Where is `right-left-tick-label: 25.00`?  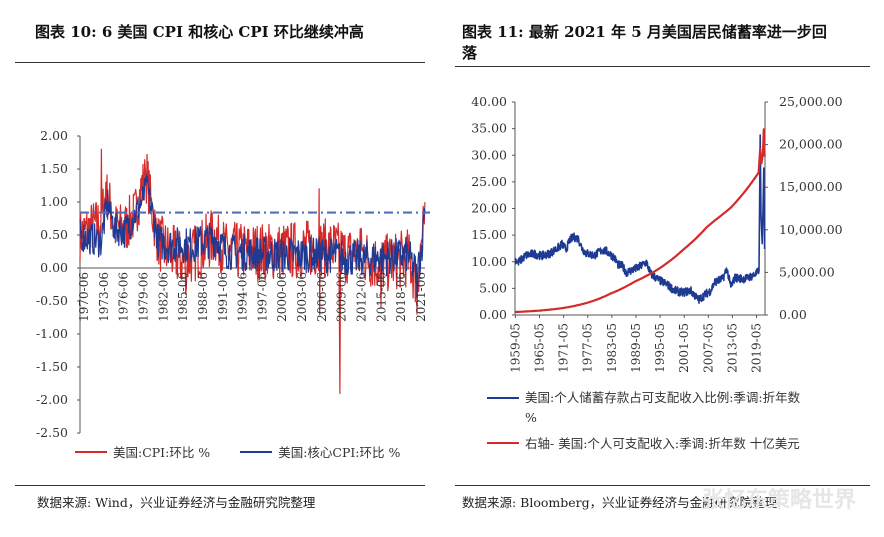 right-left-tick-label: 25.00 is located at coordinates (489, 181).